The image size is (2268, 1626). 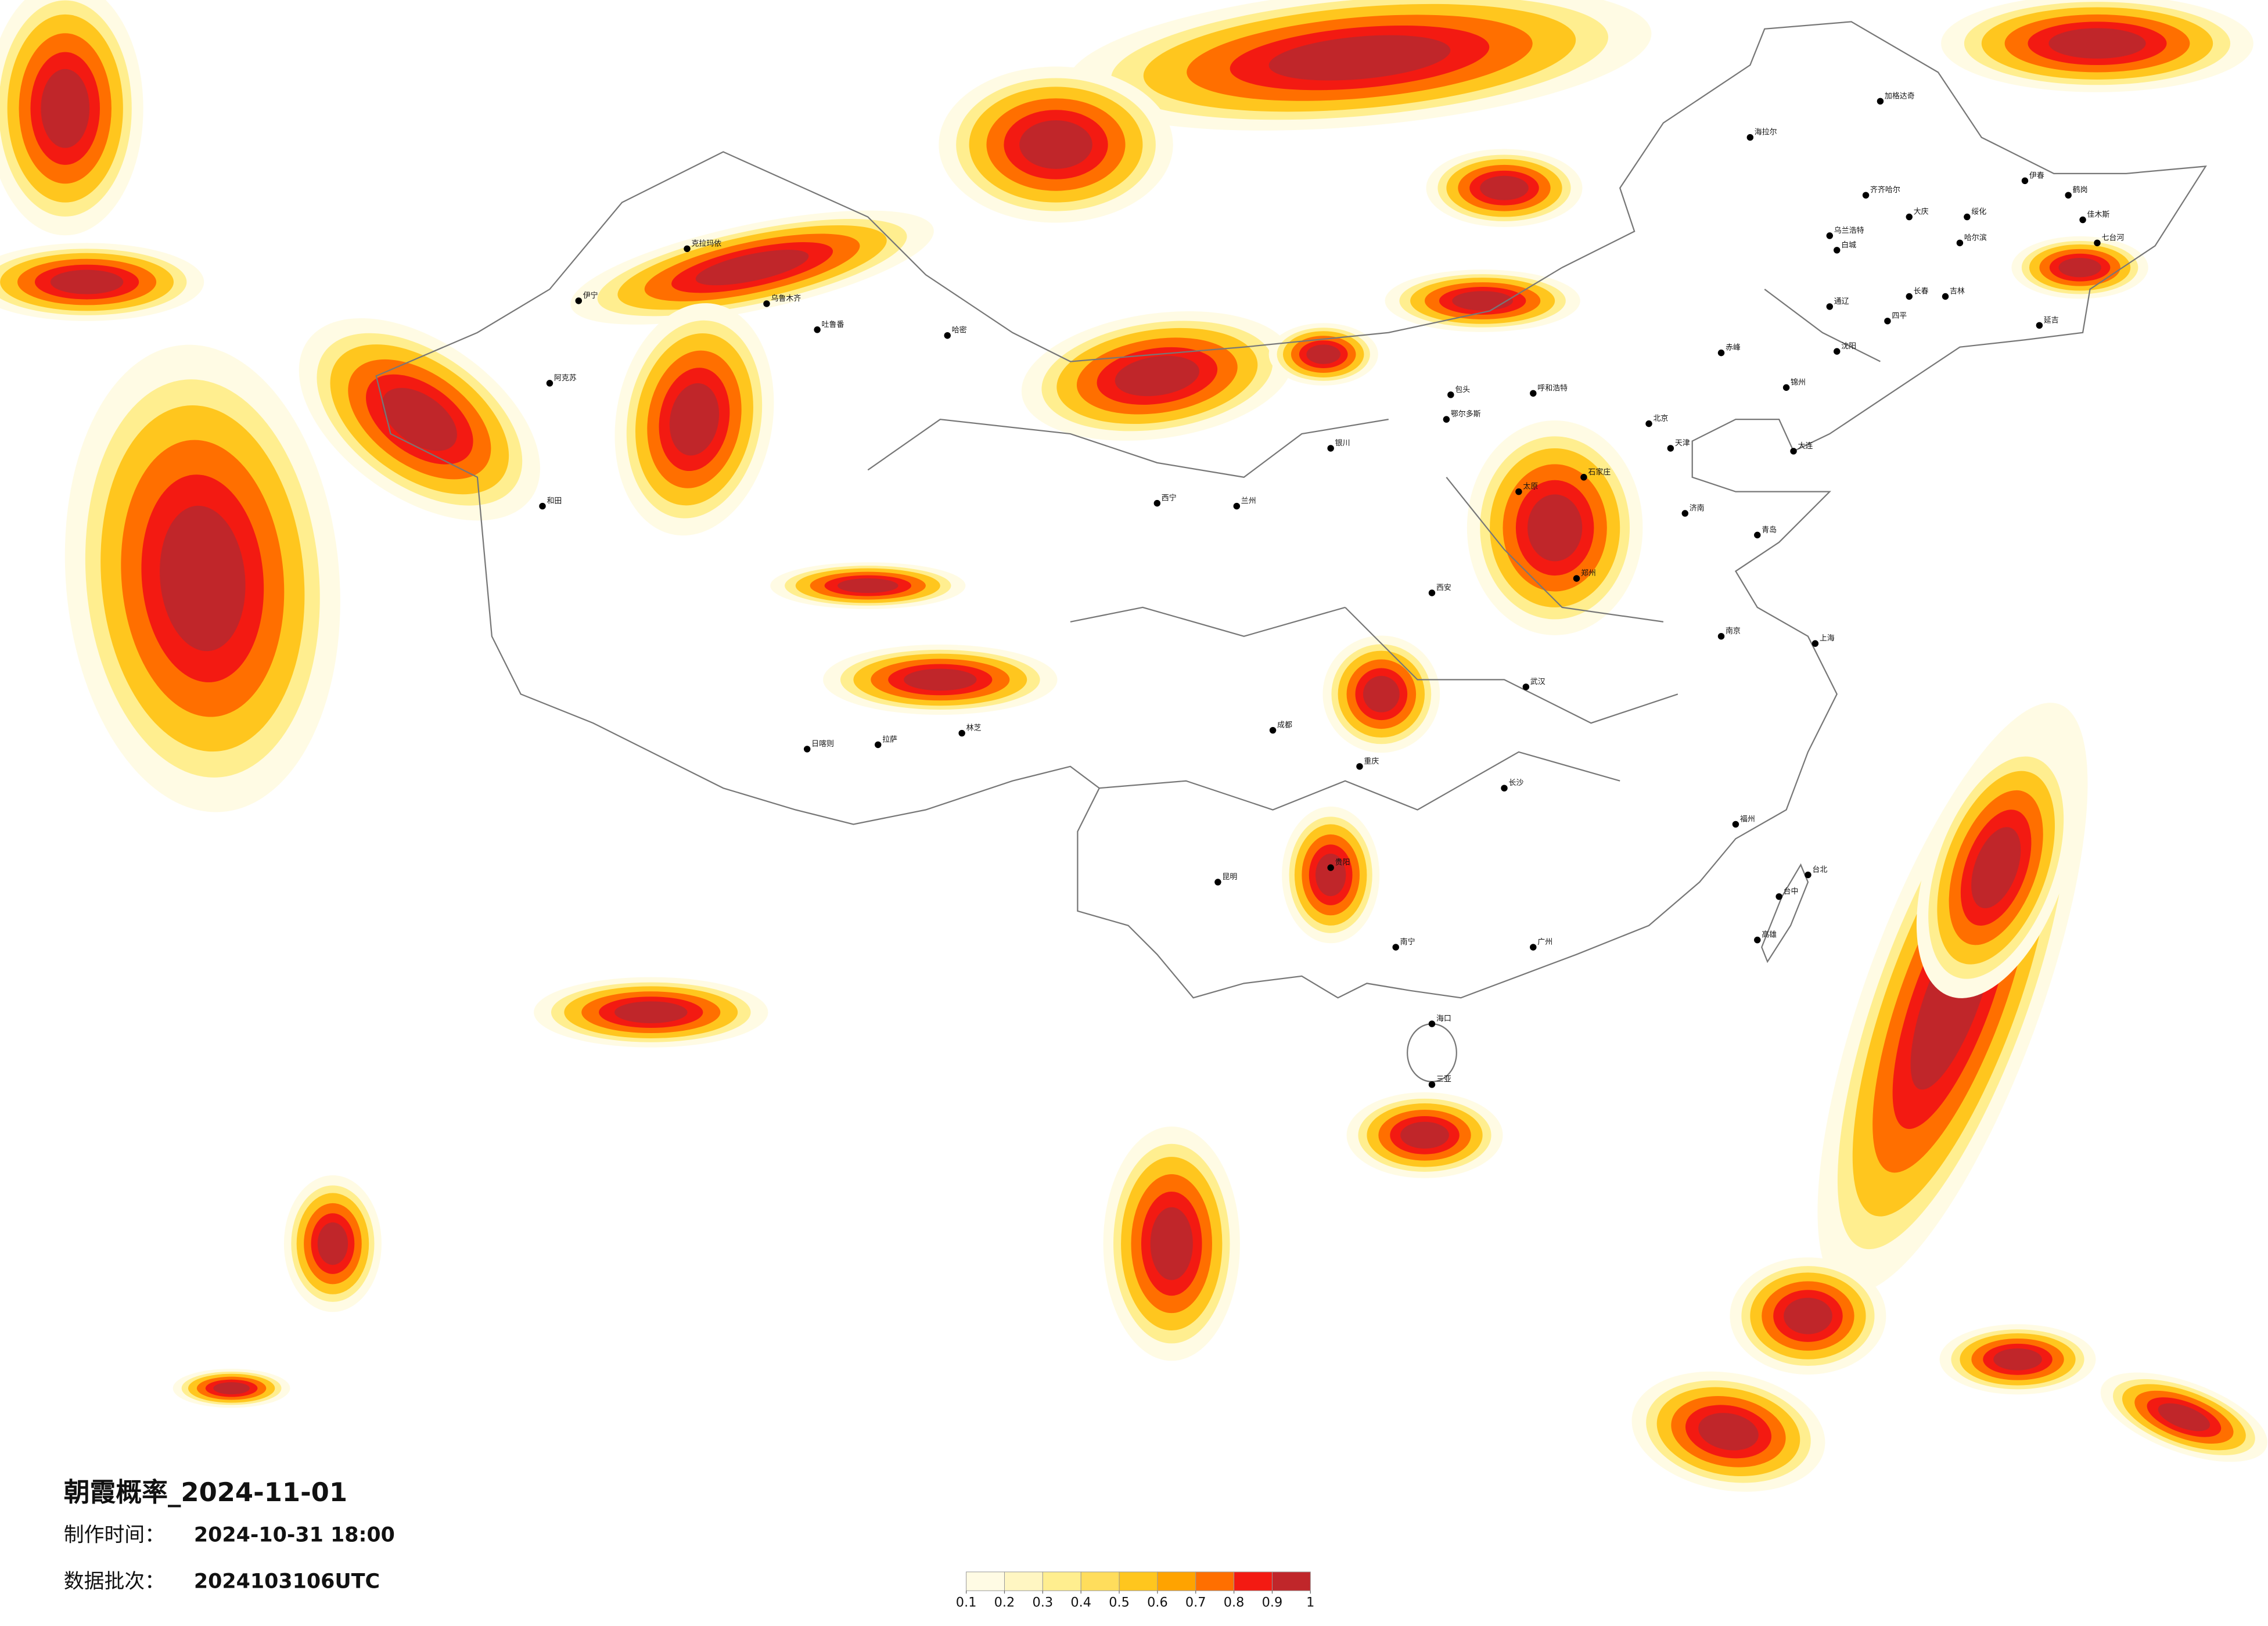 What do you see at coordinates (2112, 237) in the screenshot?
I see `city-label: 七台河` at bounding box center [2112, 237].